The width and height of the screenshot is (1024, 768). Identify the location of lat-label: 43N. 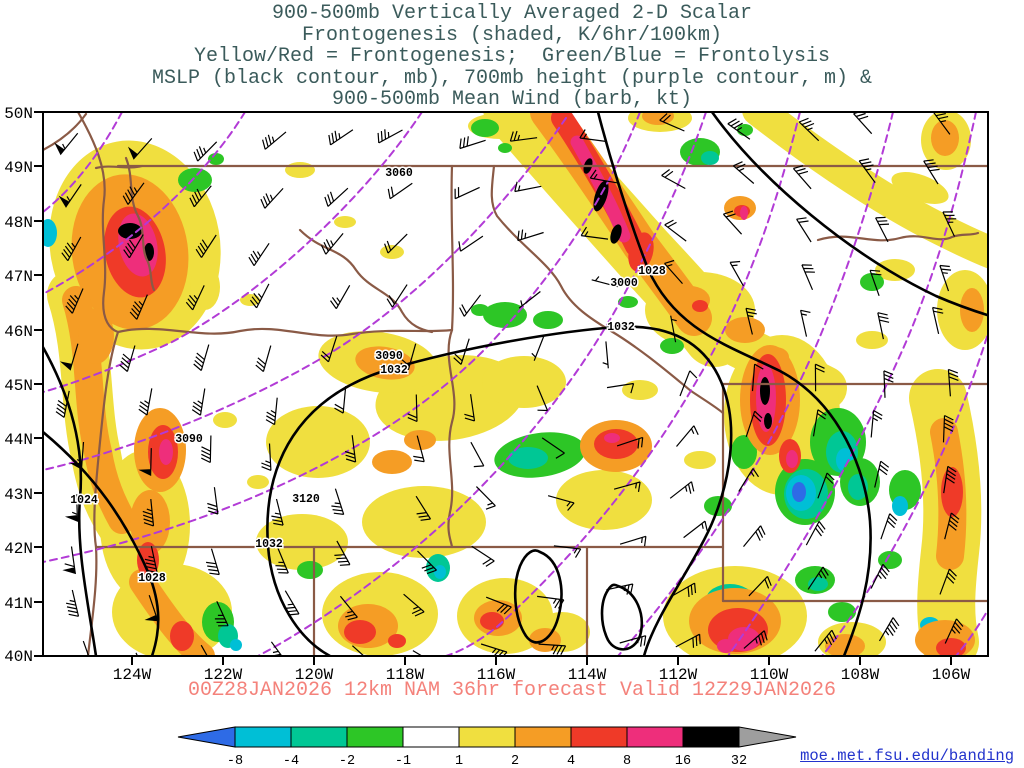
(18, 495).